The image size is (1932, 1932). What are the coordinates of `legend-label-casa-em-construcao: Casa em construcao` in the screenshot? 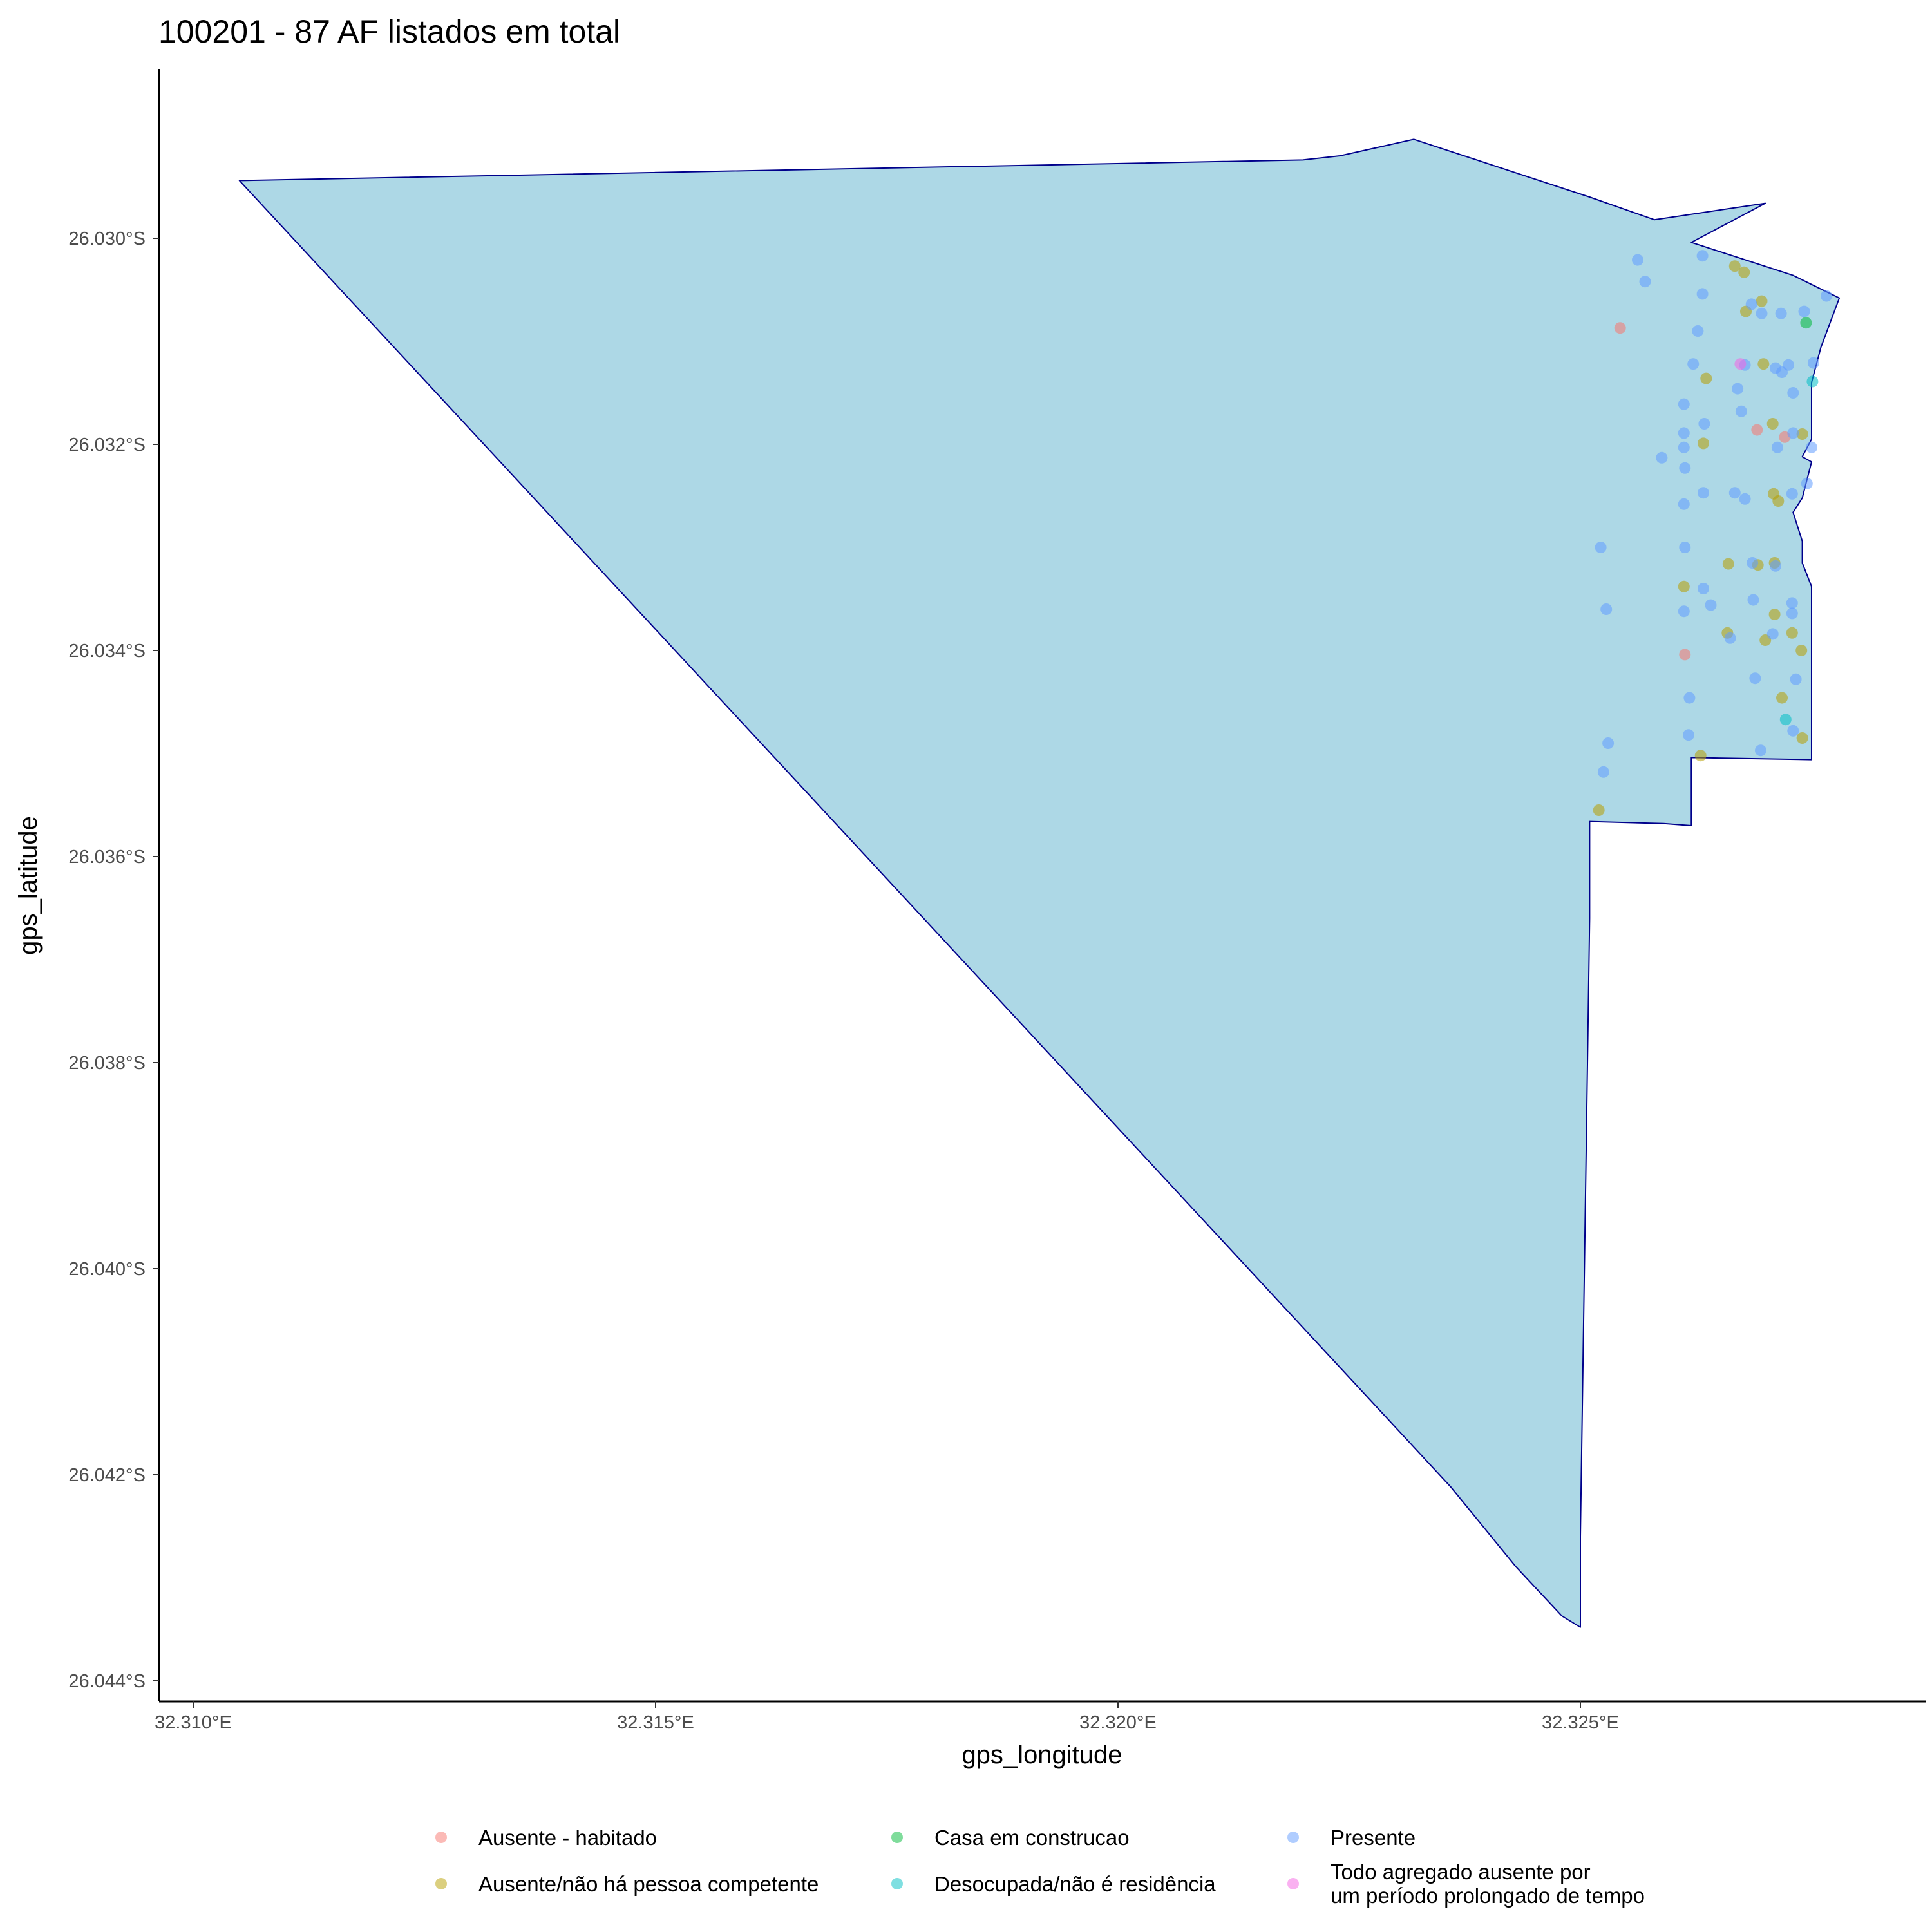 It's located at (1032, 1838).